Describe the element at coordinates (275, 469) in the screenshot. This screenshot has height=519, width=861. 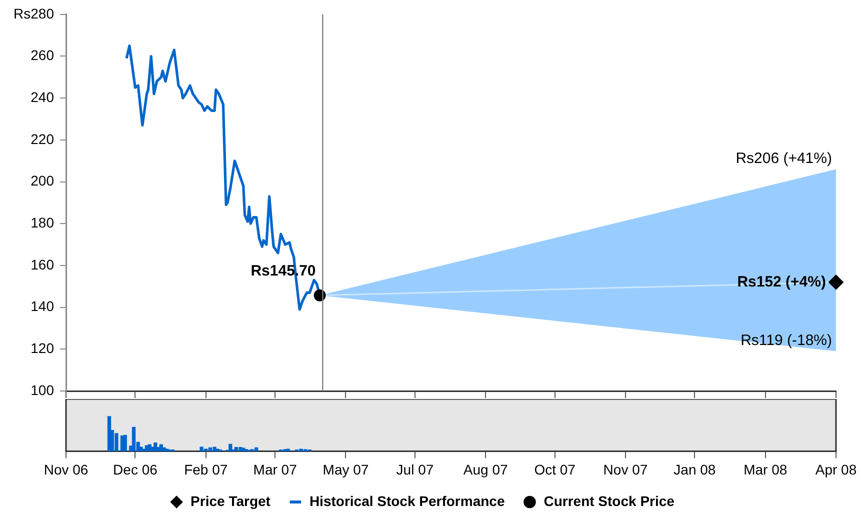
I see `x-tick-label: Mar 07` at that location.